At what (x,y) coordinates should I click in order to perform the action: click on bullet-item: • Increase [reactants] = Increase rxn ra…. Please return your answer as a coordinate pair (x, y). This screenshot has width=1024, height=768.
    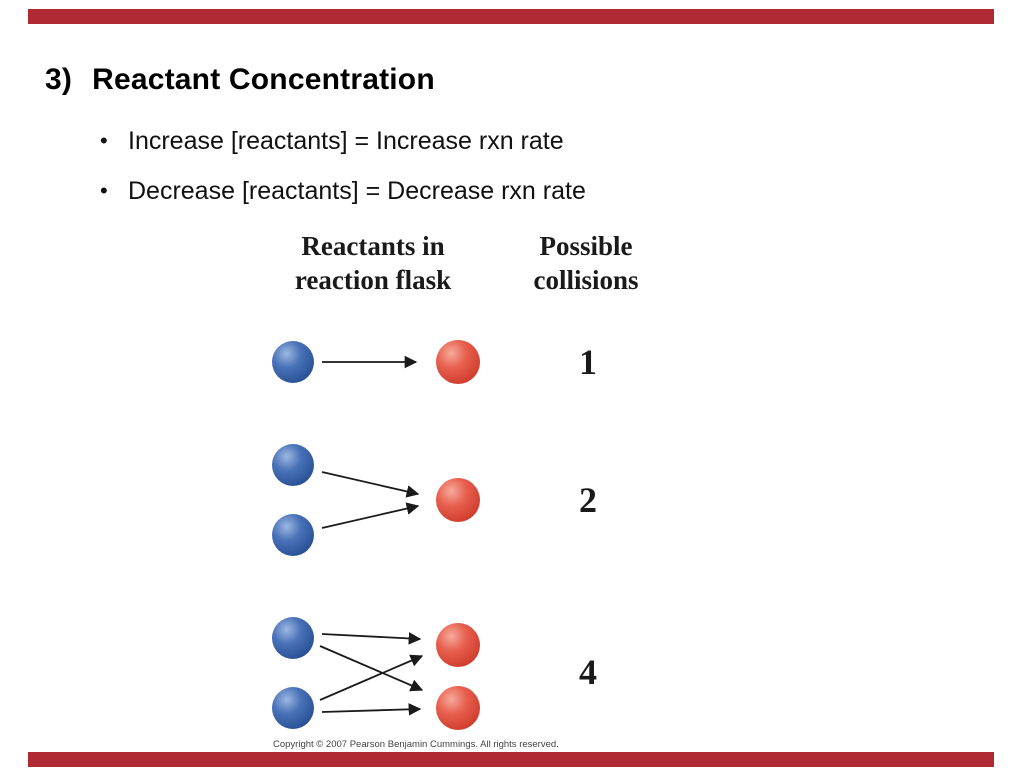
    Looking at the image, I should click on (343, 141).